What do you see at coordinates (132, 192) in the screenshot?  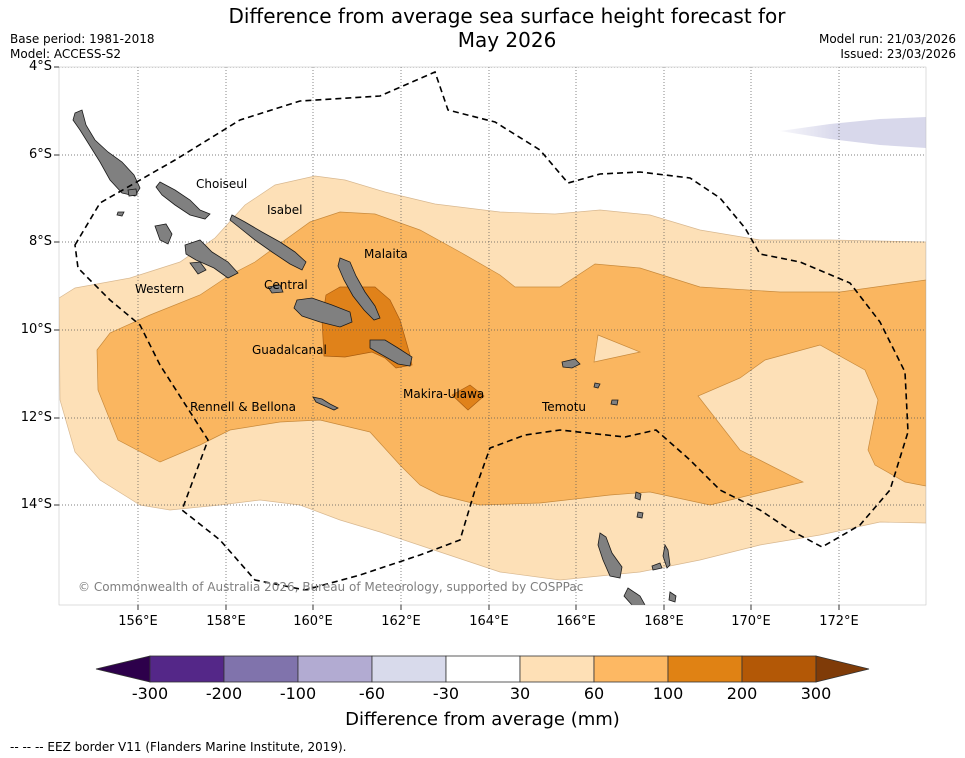 I see `island-shortland` at bounding box center [132, 192].